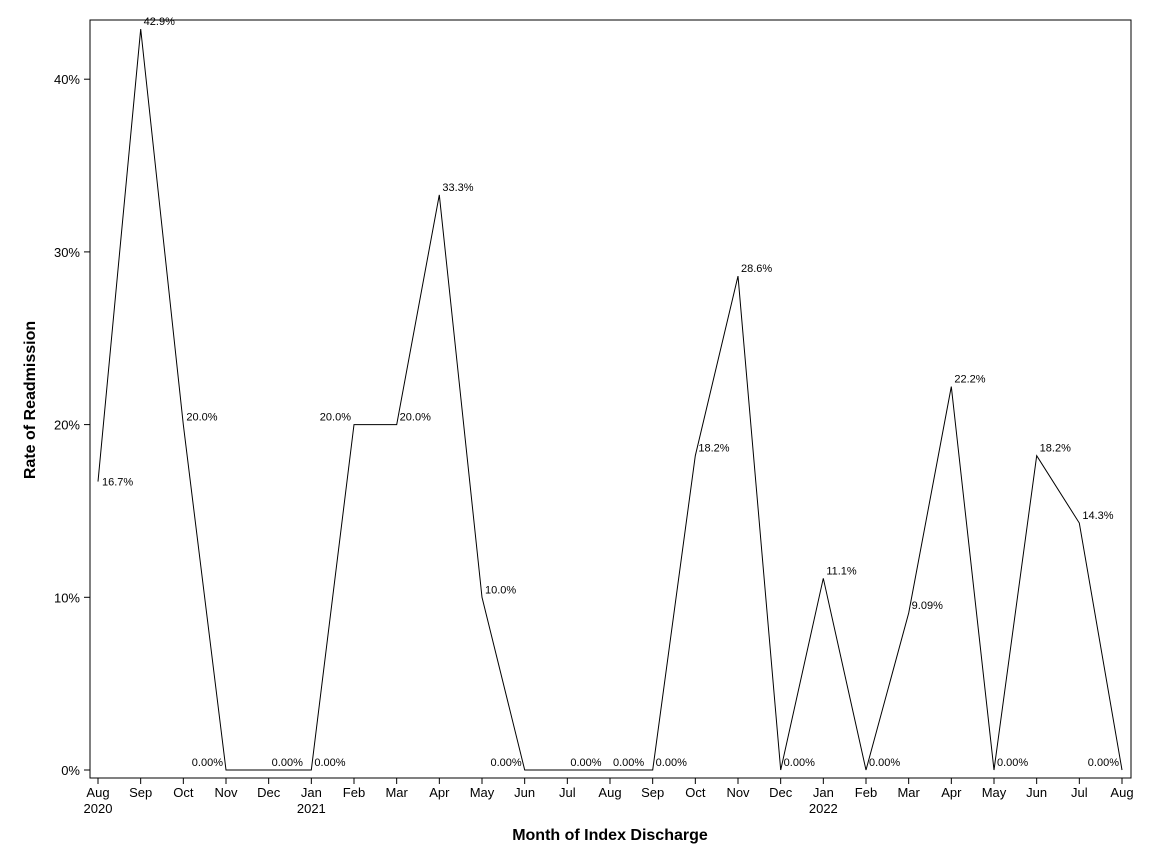  Describe the element at coordinates (610, 835) in the screenshot. I see `x-axis-title: Month of Index Discharge` at that location.